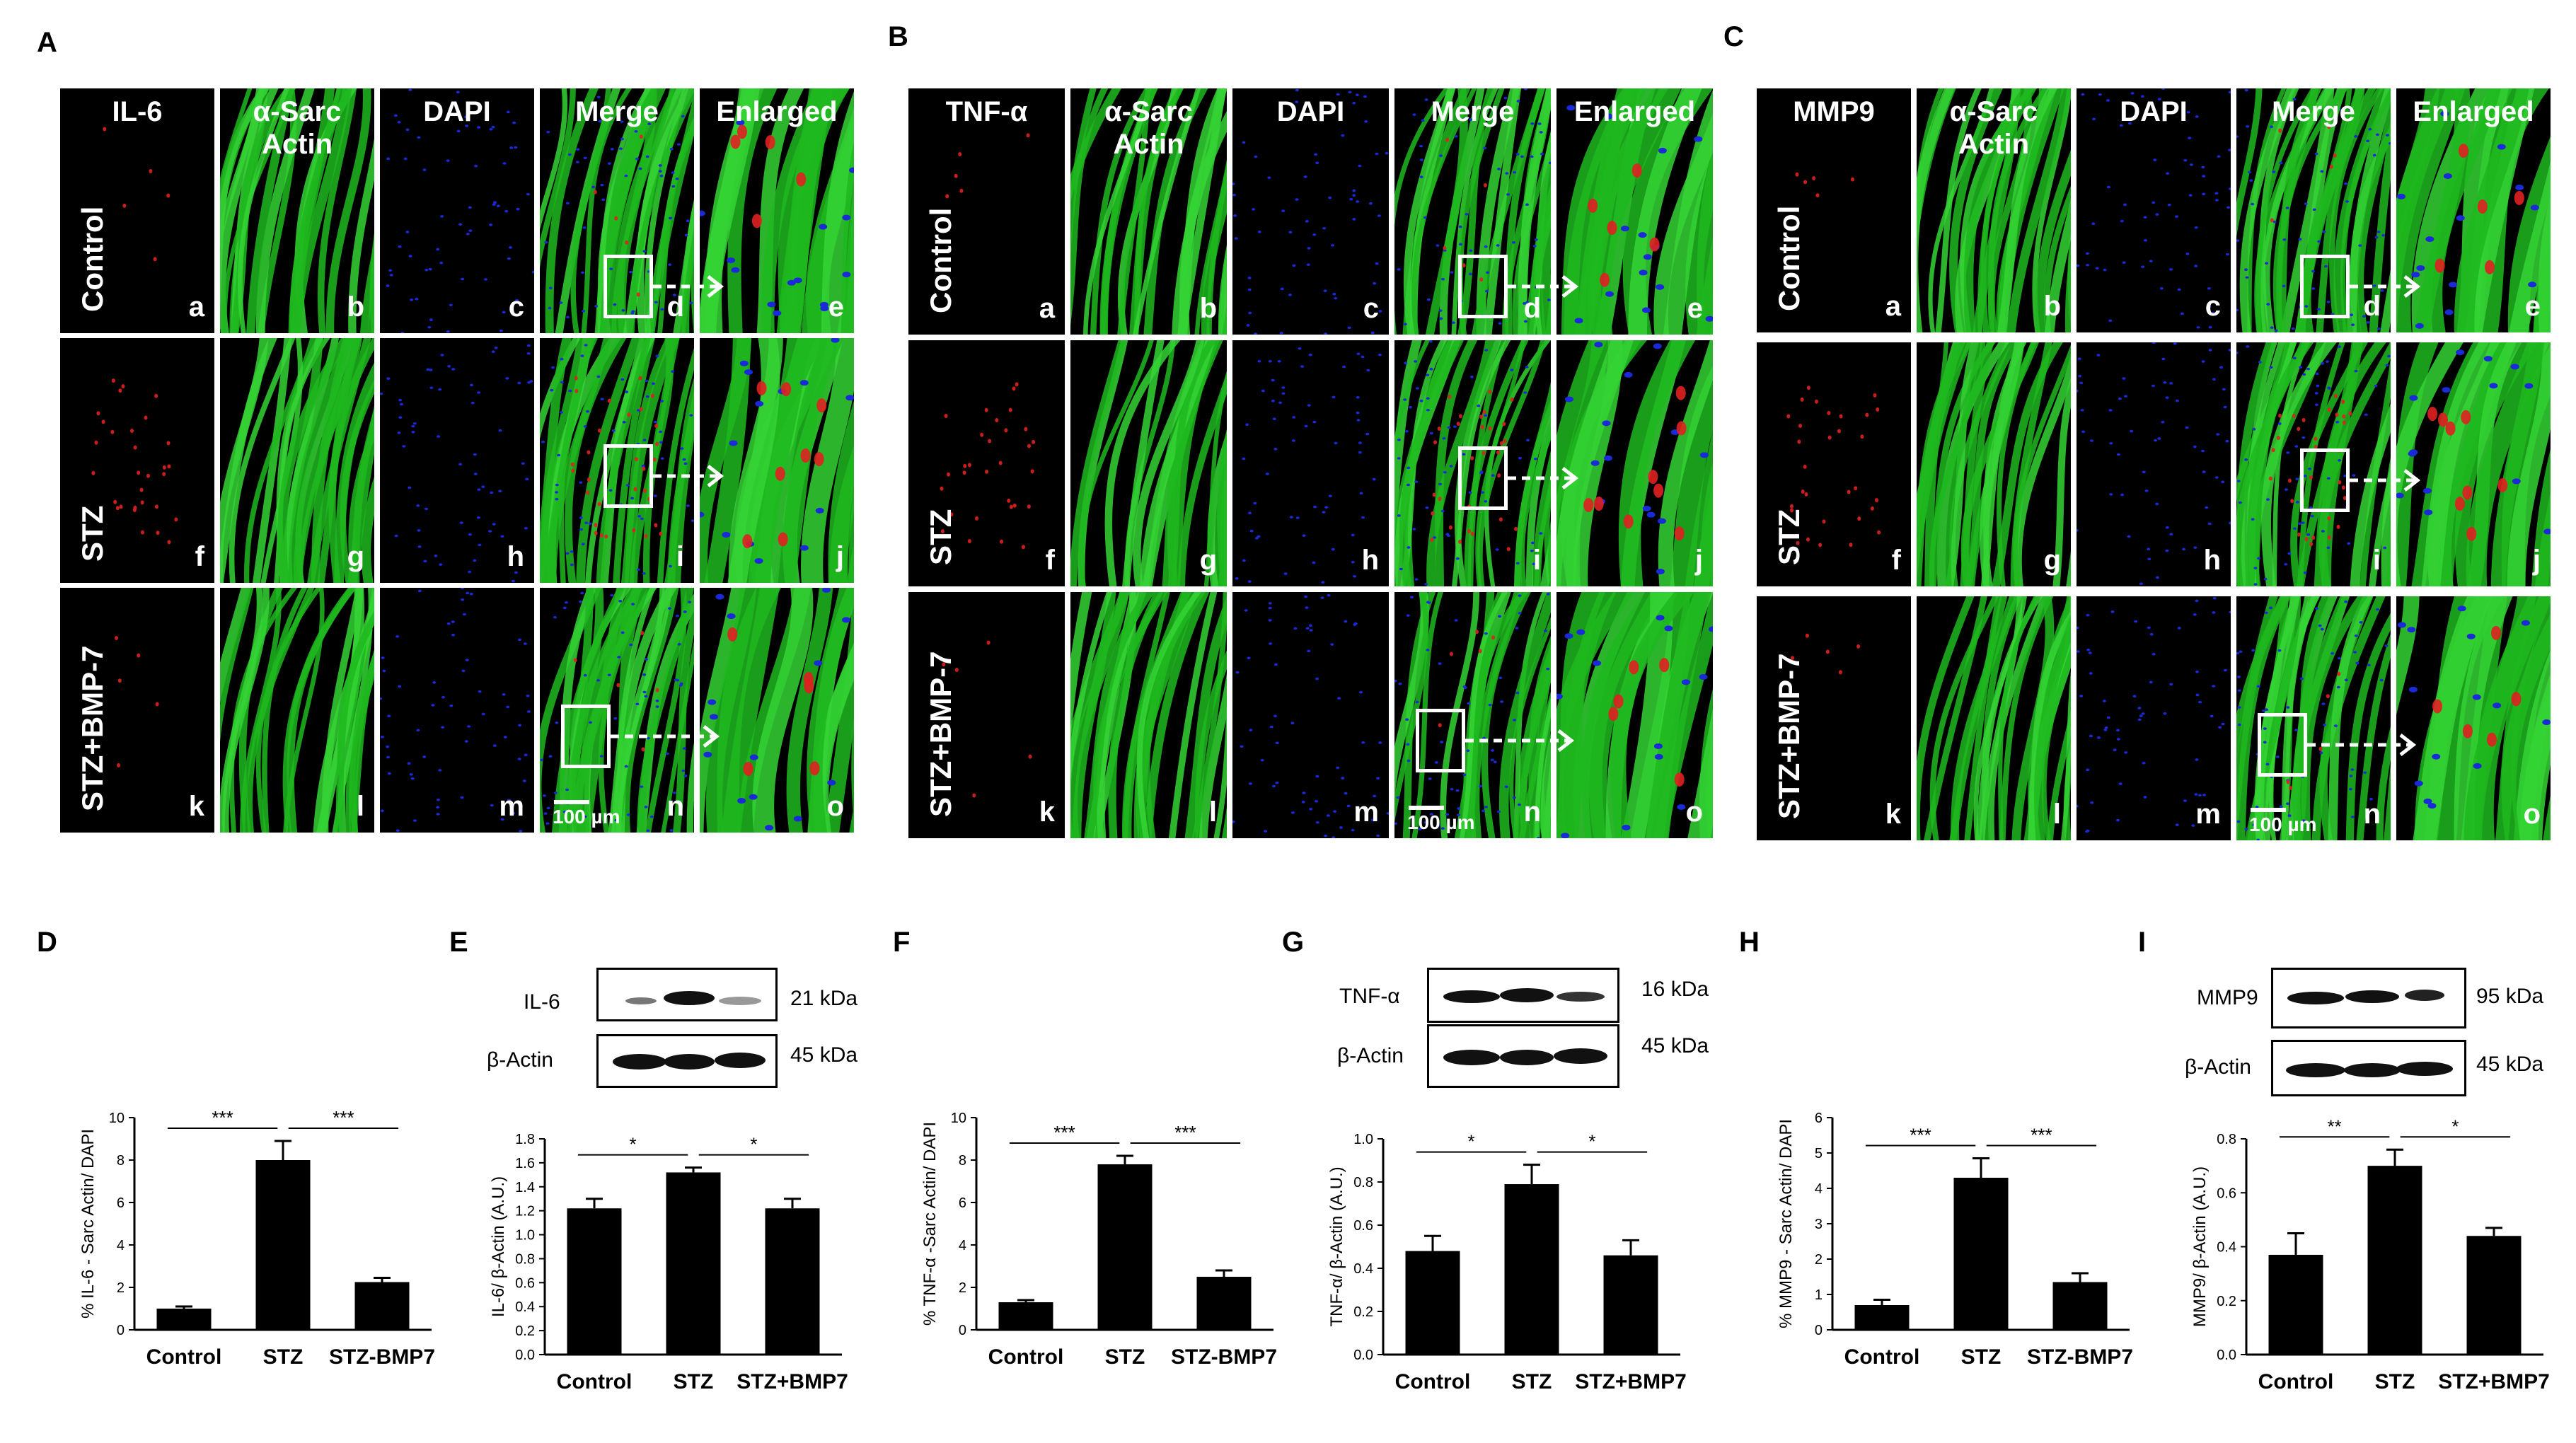 The height and width of the screenshot is (1443, 2576). What do you see at coordinates (1208, 560) in the screenshot?
I see `tile-sublabel: g` at bounding box center [1208, 560].